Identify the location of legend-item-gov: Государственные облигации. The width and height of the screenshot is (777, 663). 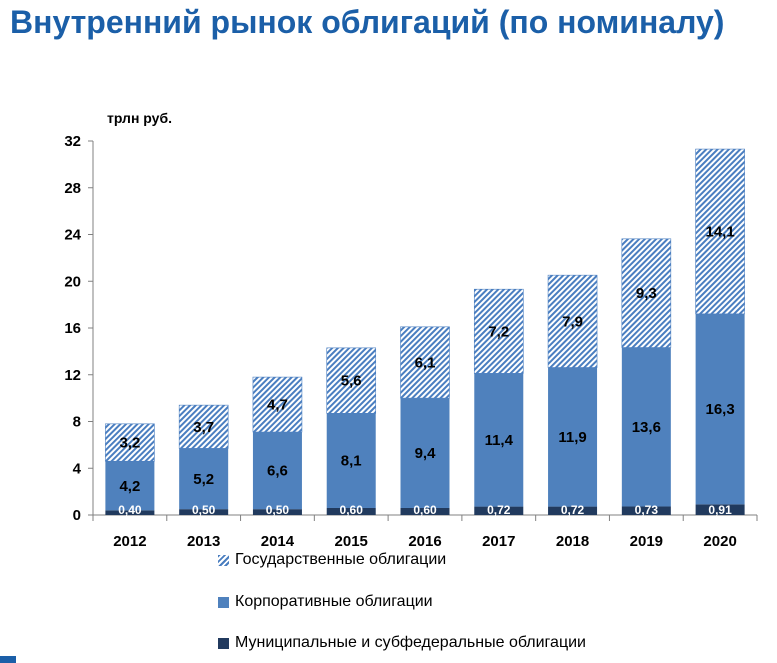
(332, 560).